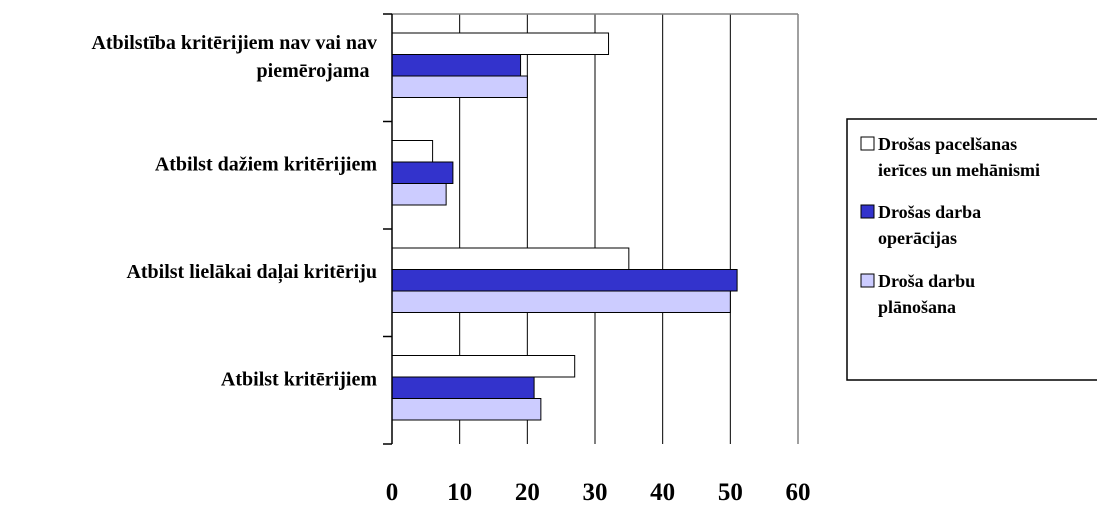 The height and width of the screenshot is (508, 1097). I want to click on x-tick-label: 10, so click(459, 491).